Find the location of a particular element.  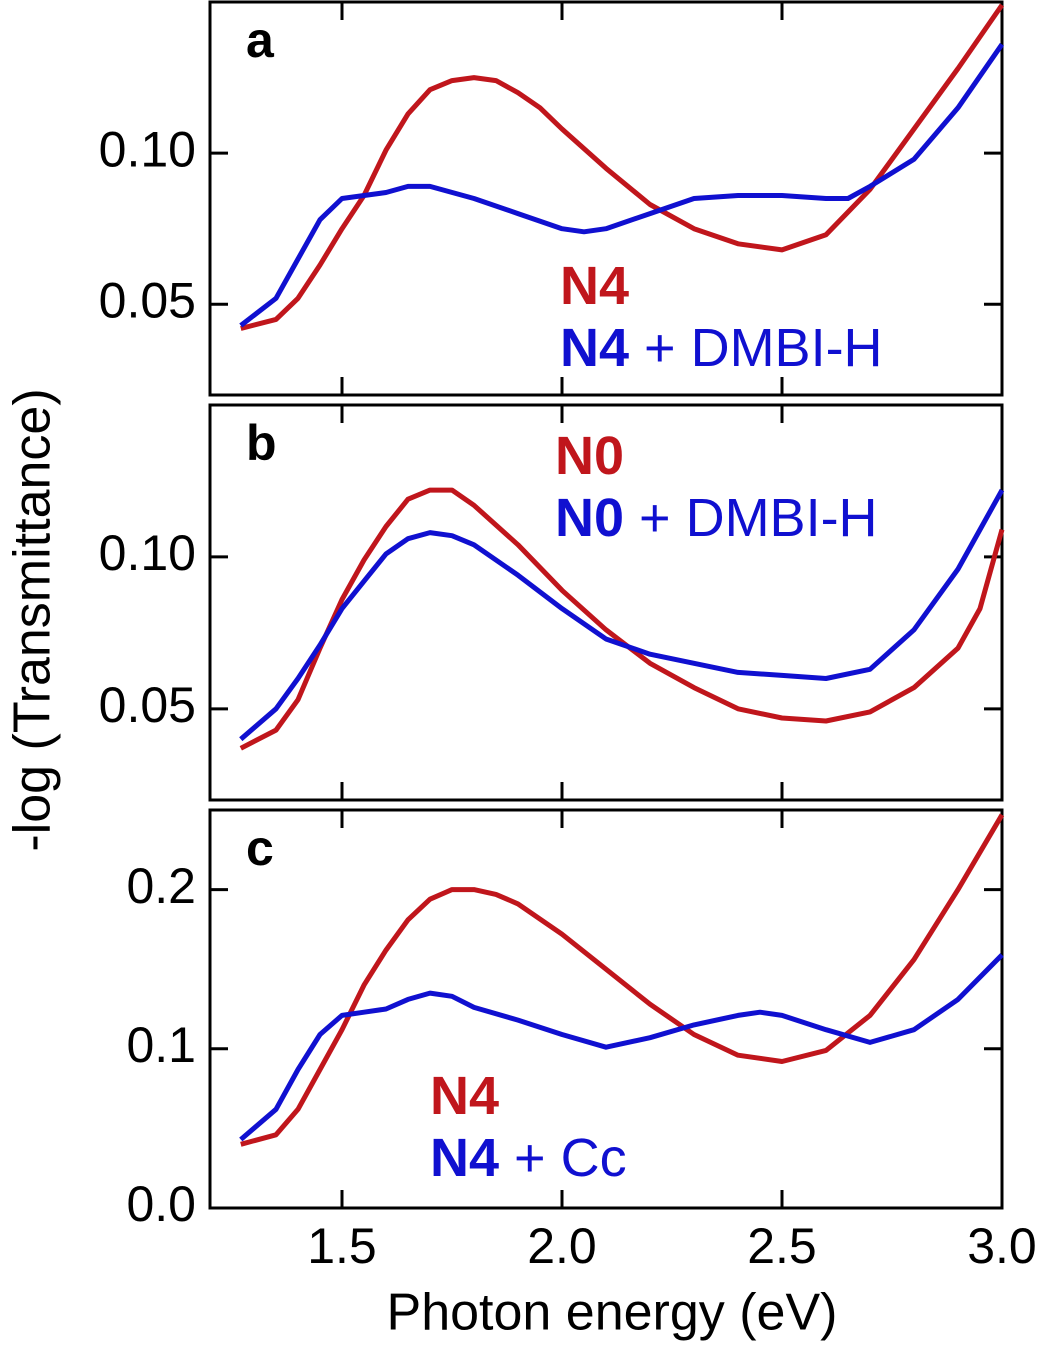

legend-entry: N0 + DMBI-H is located at coordinates (716, 518).